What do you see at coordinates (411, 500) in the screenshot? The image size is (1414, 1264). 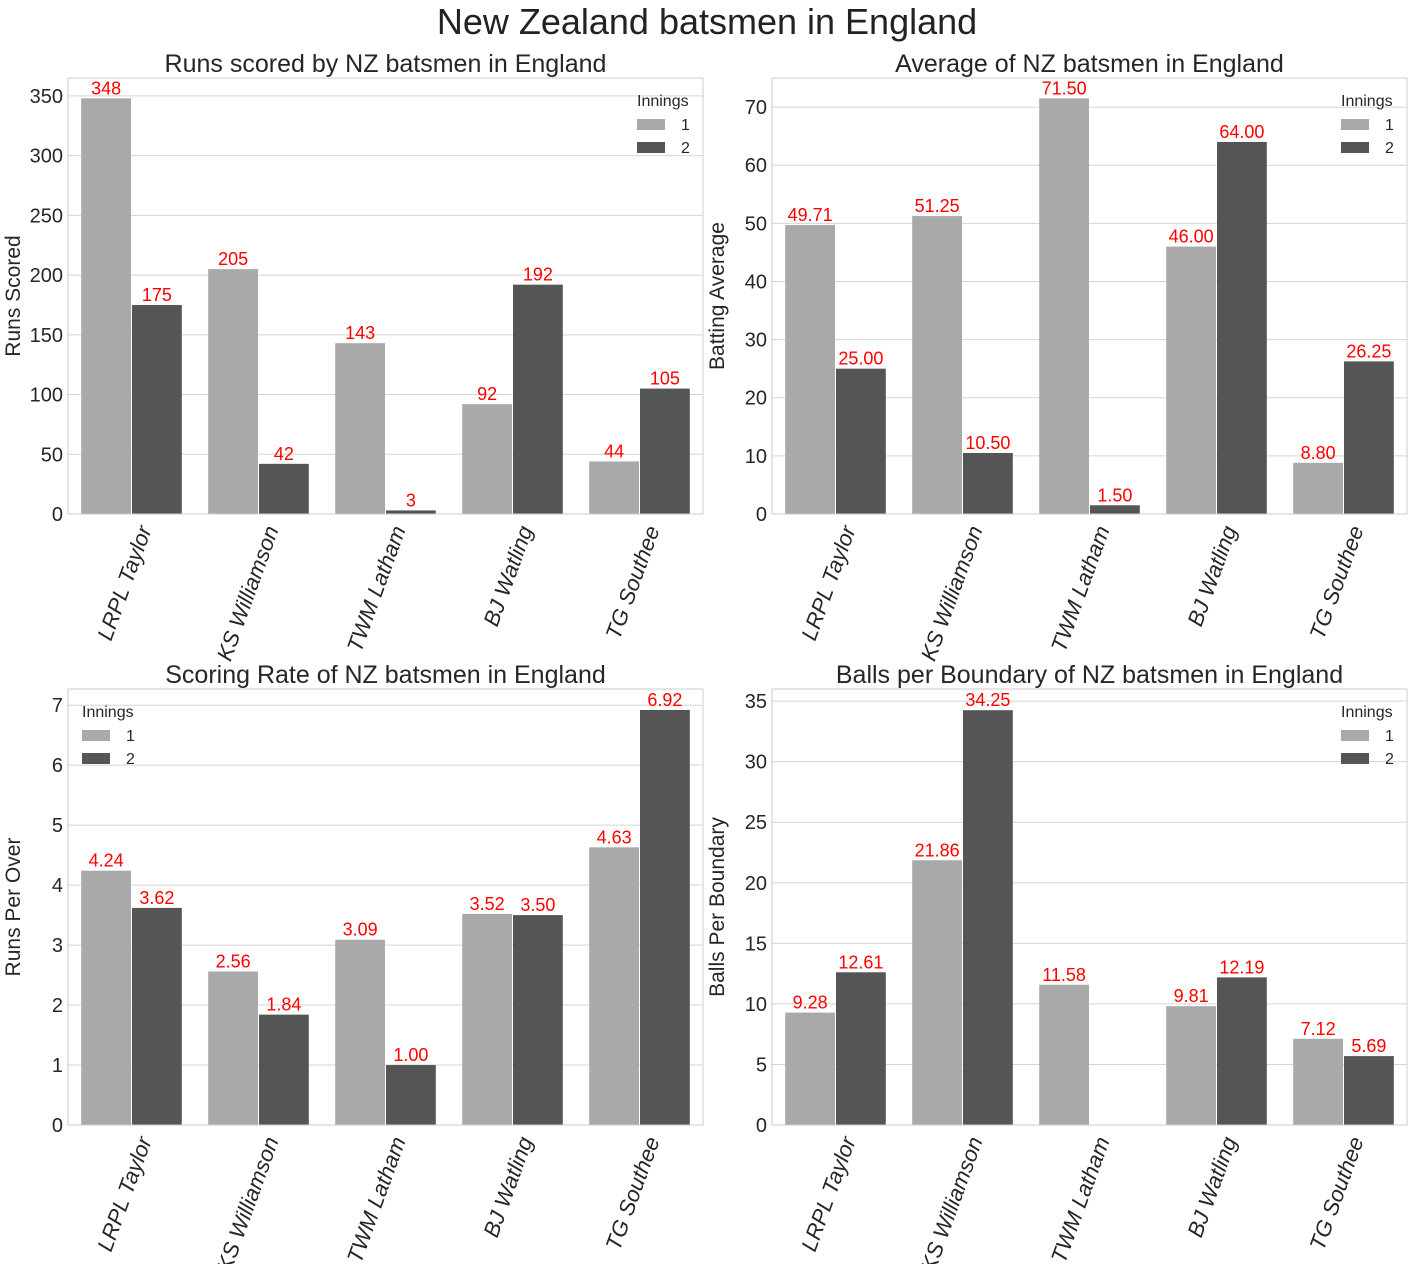 I see `data-label: 3` at bounding box center [411, 500].